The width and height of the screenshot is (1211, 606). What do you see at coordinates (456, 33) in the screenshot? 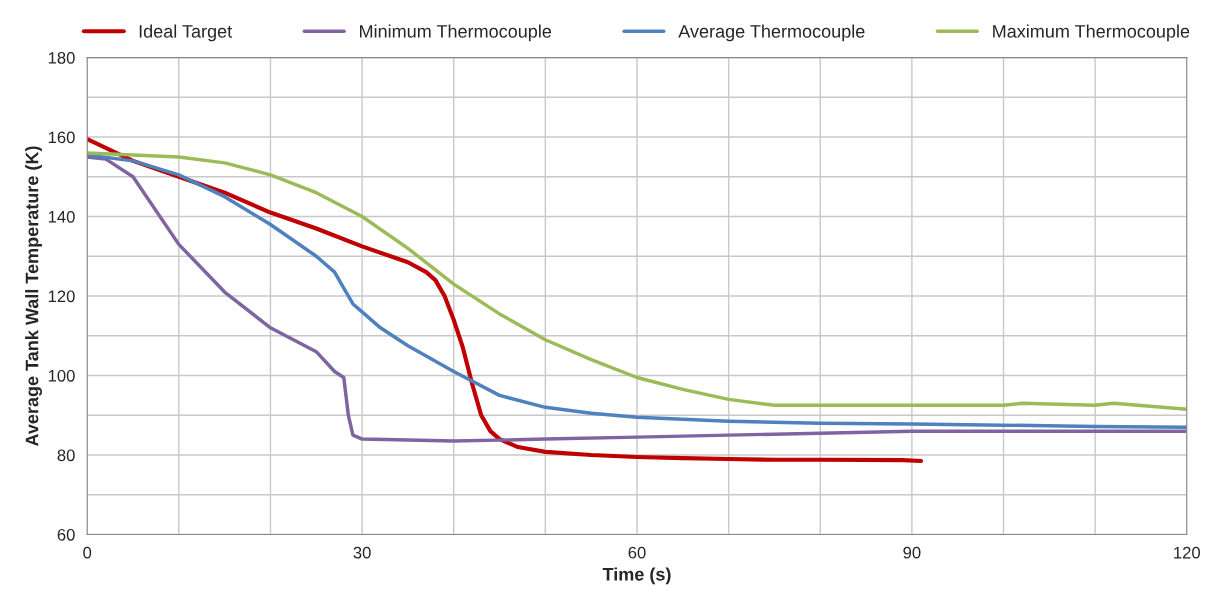
I see `legend-label: Minimum Thermocouple` at bounding box center [456, 33].